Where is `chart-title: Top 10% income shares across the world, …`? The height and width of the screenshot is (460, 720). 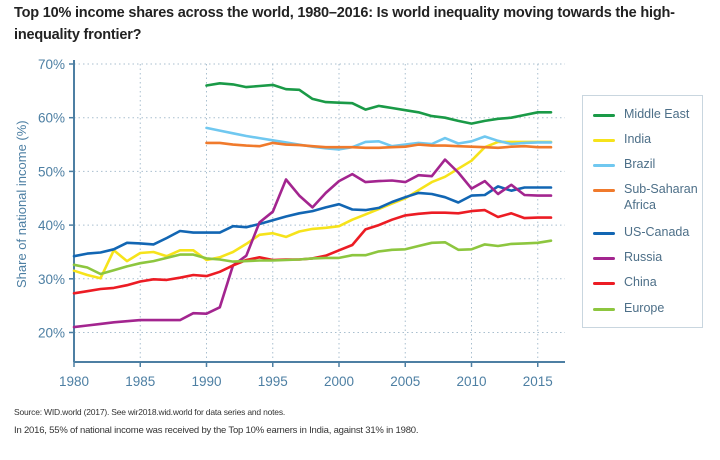
chart-title: Top 10% income shares across the world, … is located at coordinates (344, 24).